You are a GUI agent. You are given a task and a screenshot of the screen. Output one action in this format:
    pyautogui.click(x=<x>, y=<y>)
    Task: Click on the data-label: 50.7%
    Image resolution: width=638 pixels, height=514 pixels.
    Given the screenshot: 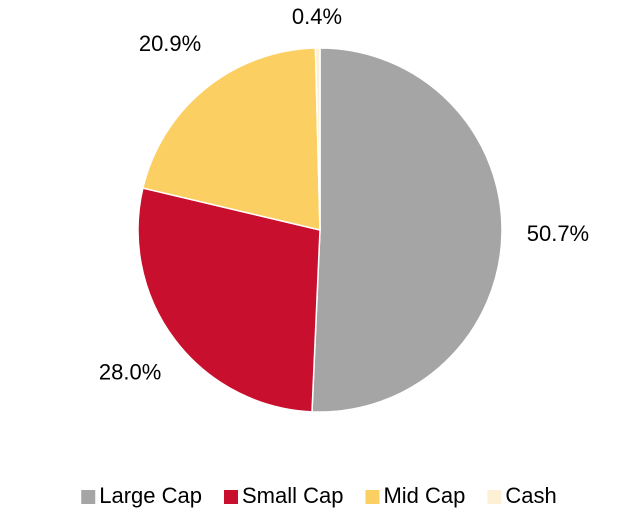 What is the action you would take?
    pyautogui.click(x=558, y=233)
    